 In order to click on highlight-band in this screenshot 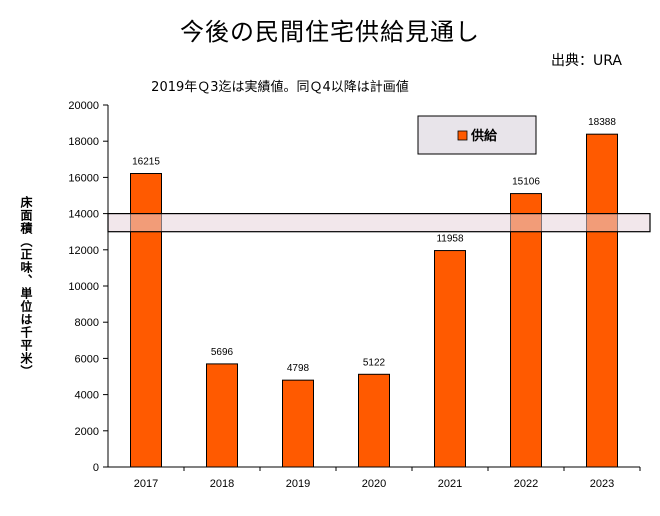, I will do `click(379, 223)`.